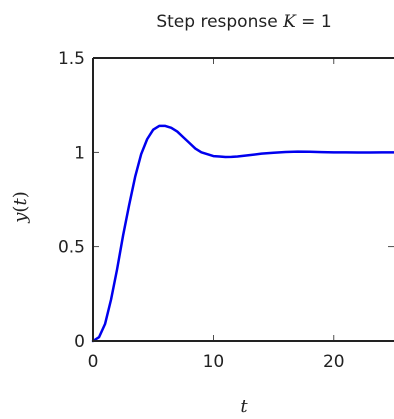 This screenshot has height=419, width=394. I want to click on chart-title-suffix: = 1, so click(314, 22).